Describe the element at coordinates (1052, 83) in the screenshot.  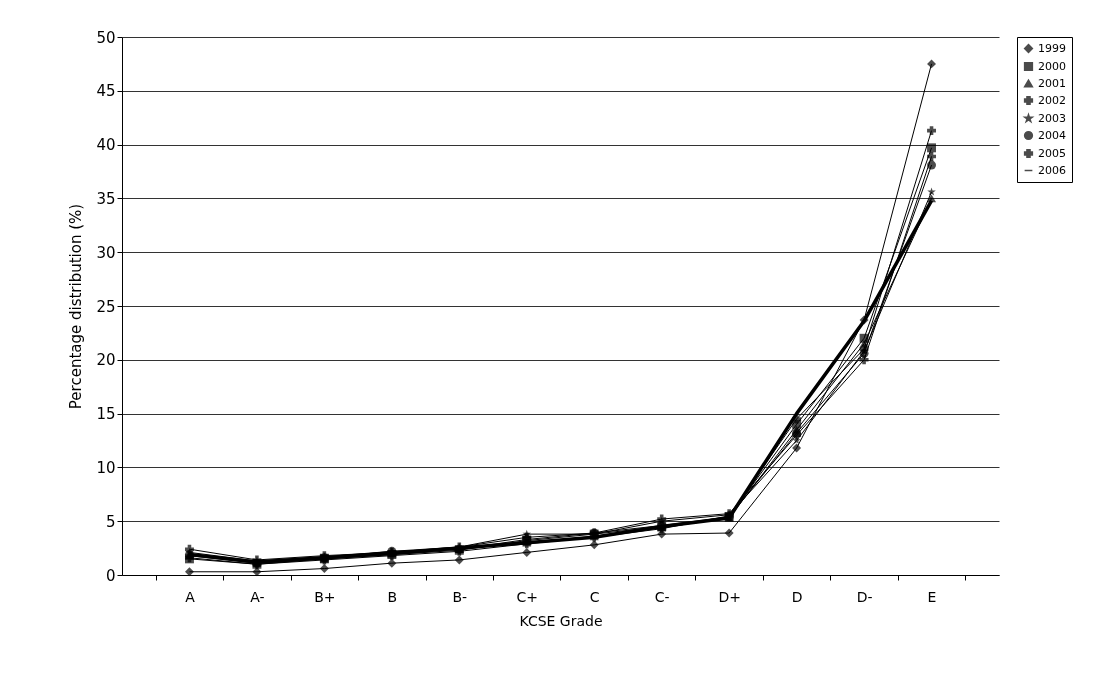
I see `legend-label: 2001` at that location.